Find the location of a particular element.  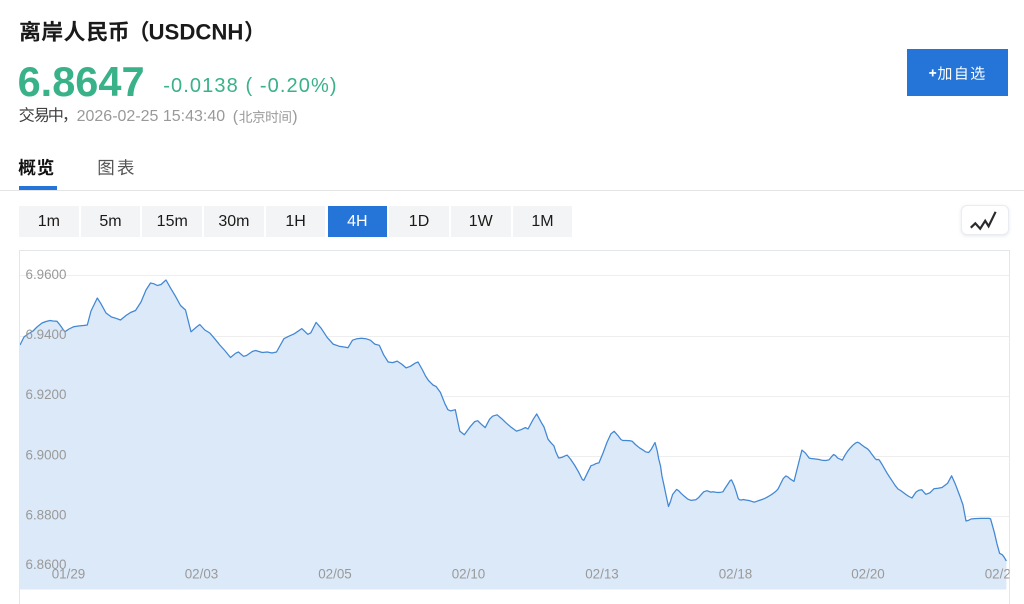

svg-text: 02/25 is located at coordinates (1002, 574).